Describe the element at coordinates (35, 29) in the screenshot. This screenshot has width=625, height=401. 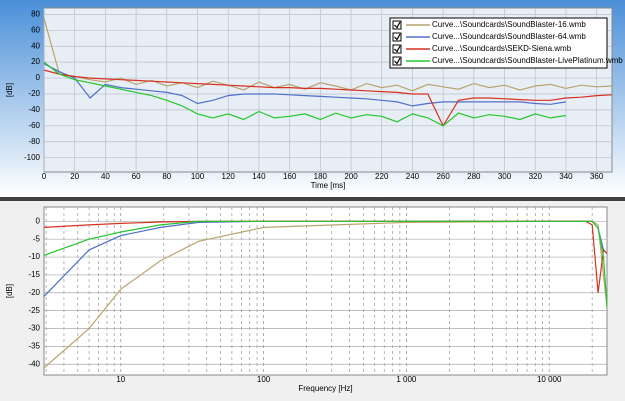
I see `y-tick-label: 60` at that location.